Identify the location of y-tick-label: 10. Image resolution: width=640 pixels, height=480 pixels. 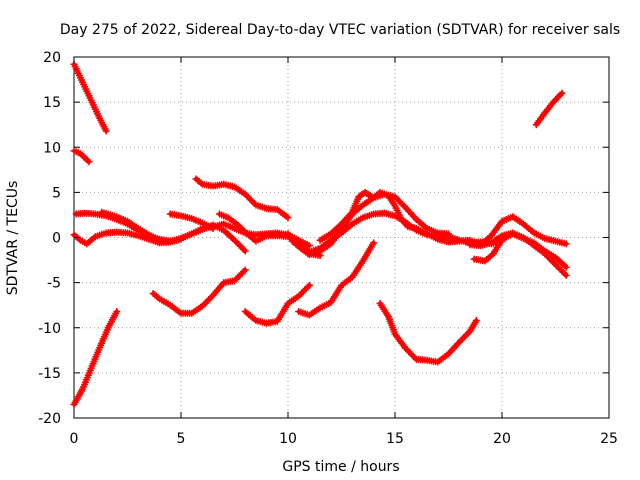
(52, 148).